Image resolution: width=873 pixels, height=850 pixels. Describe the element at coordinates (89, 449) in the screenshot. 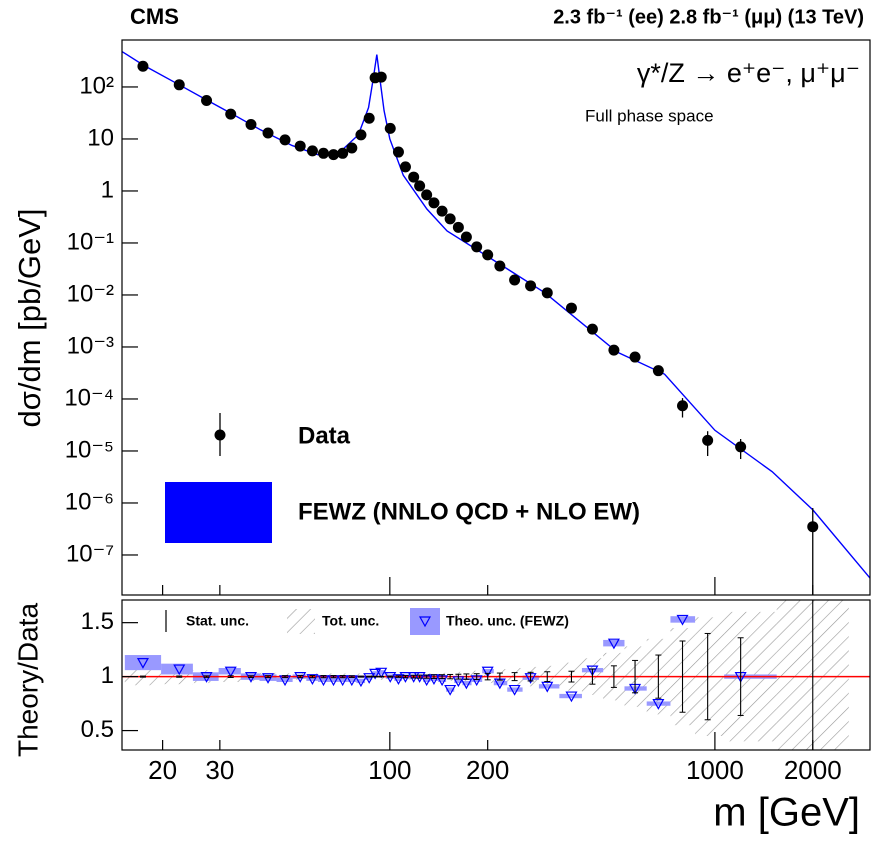

I see `y-tick-label: 10⁻⁵` at that location.